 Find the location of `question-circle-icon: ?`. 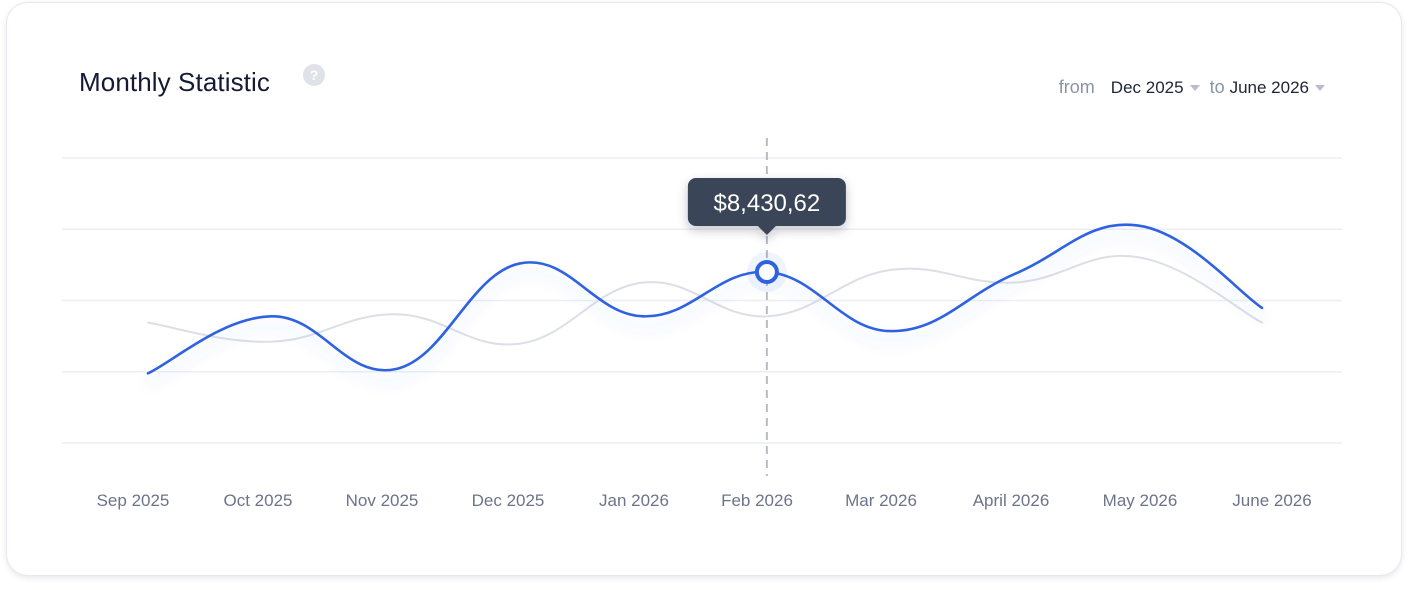

question-circle-icon: ? is located at coordinates (314, 75).